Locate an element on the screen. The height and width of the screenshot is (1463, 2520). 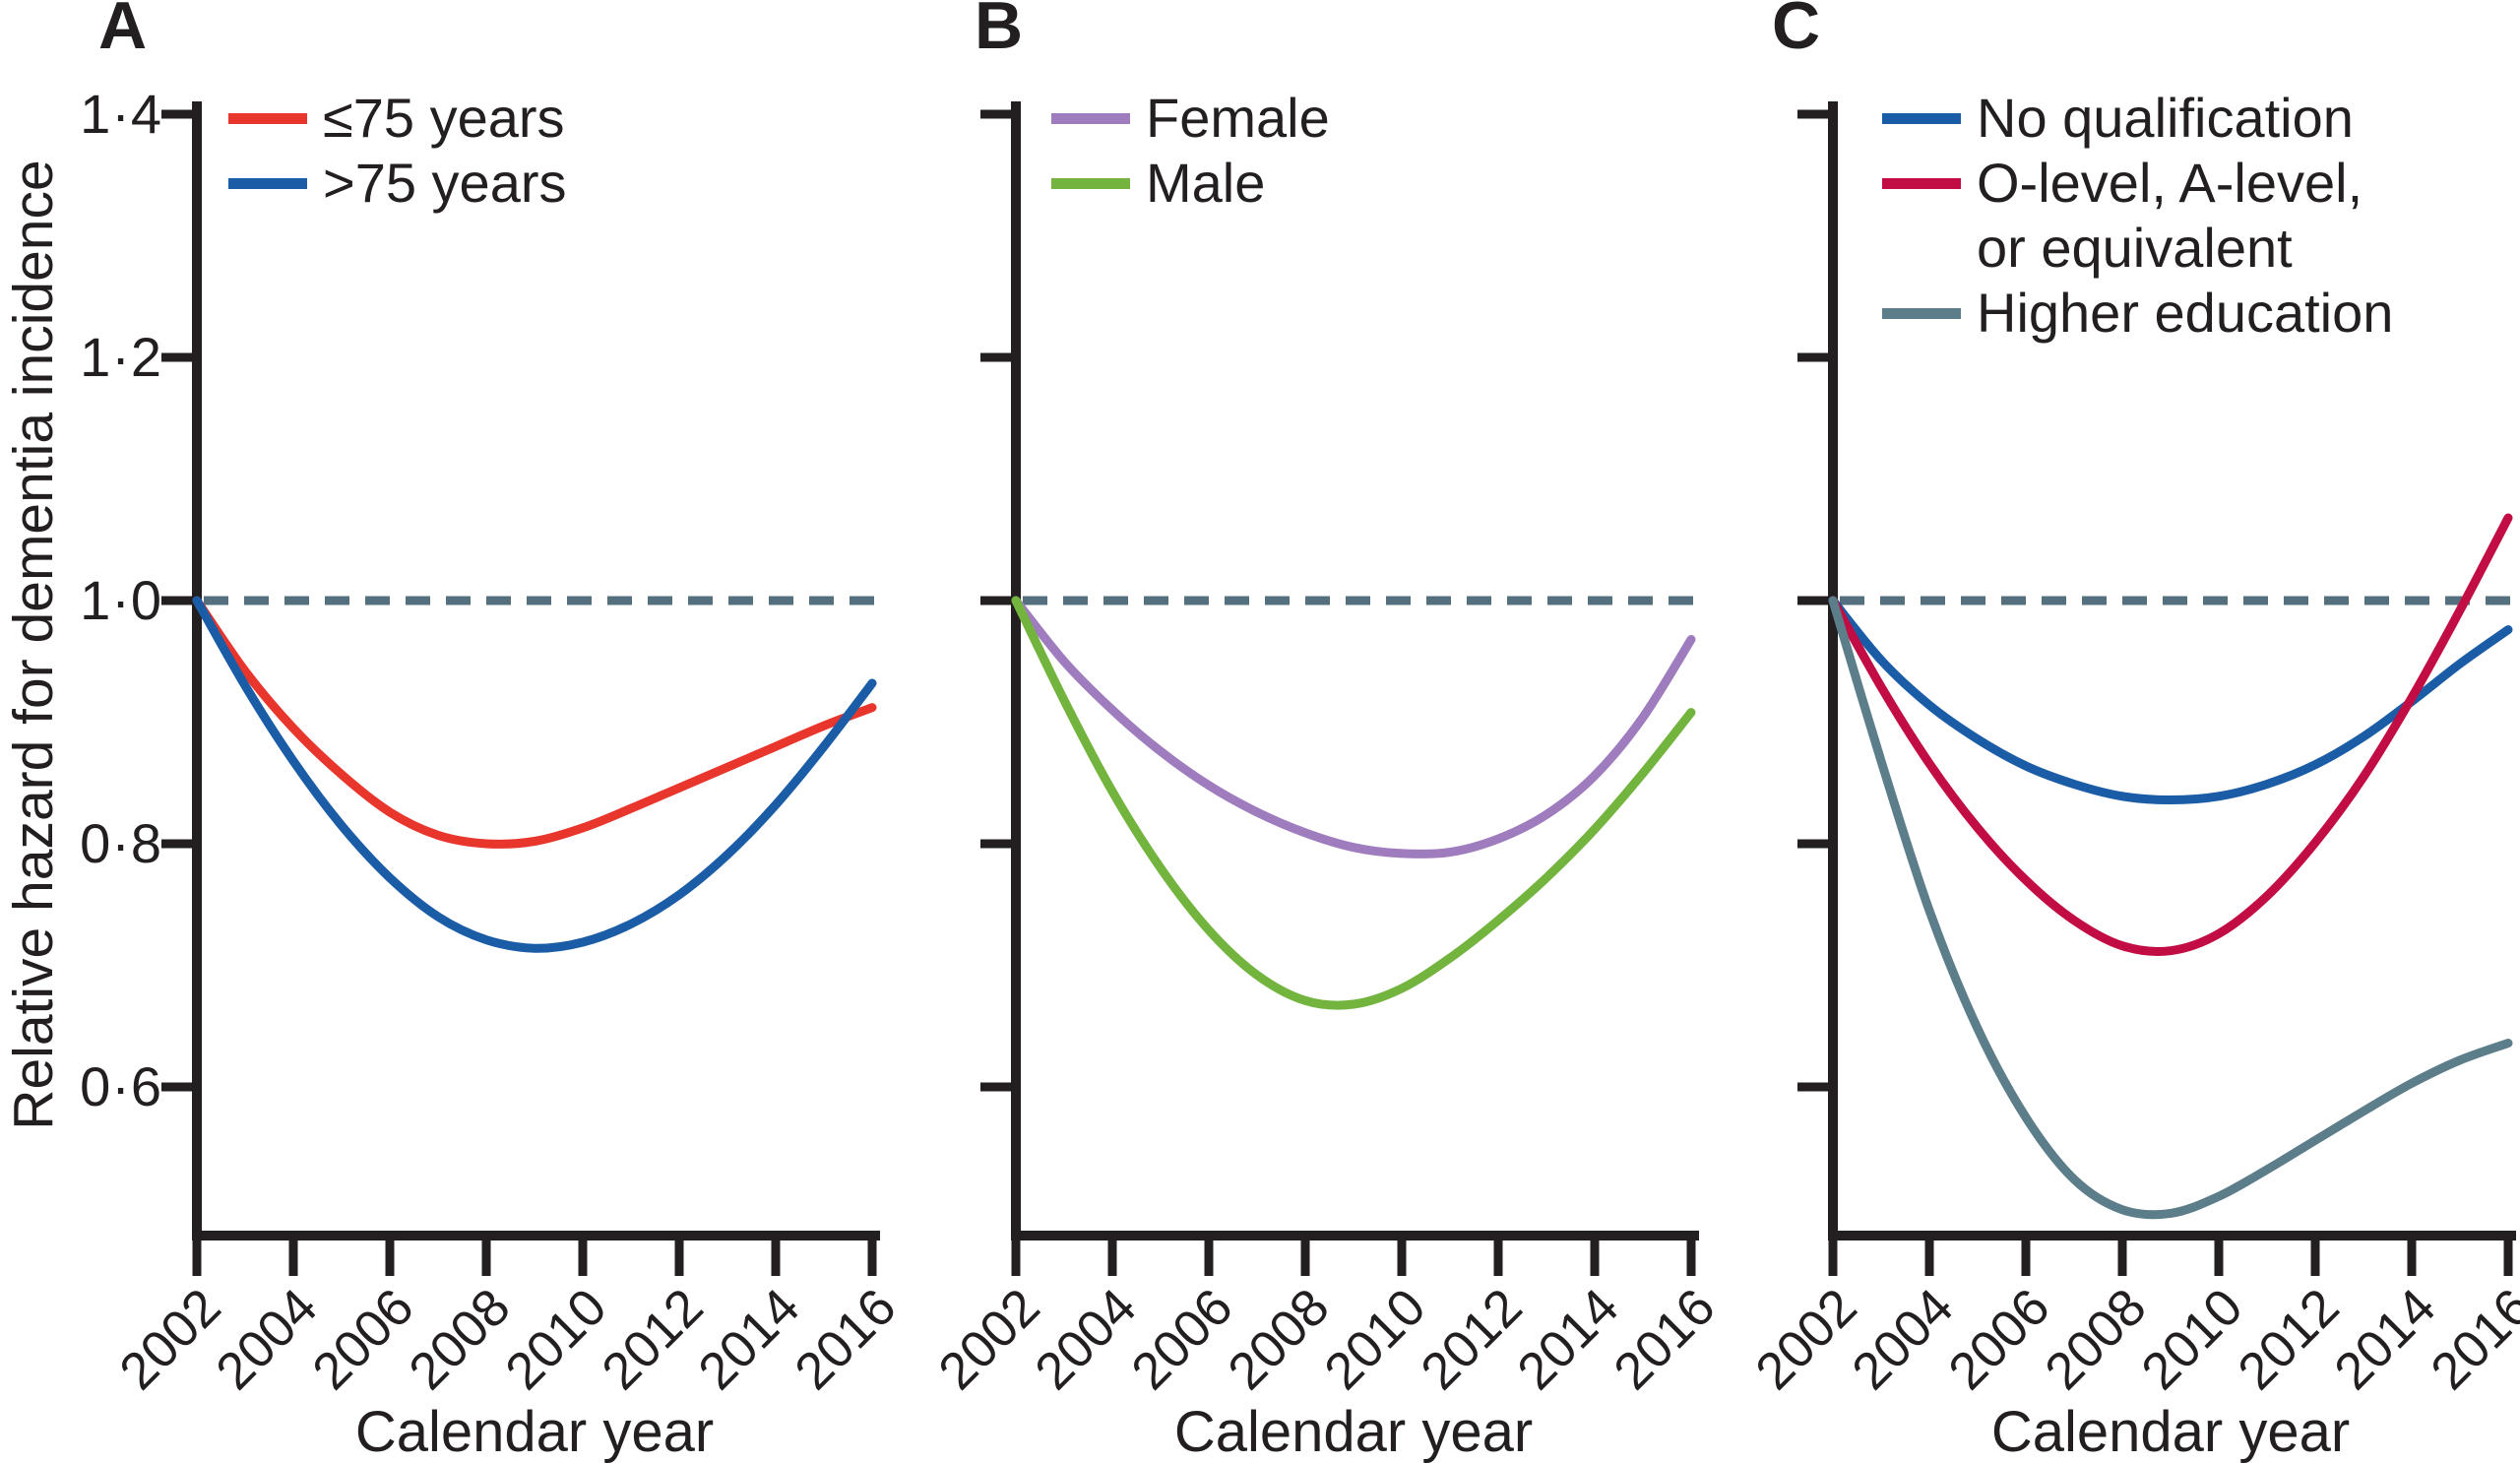
series-line-Male is located at coordinates (1353, 803).